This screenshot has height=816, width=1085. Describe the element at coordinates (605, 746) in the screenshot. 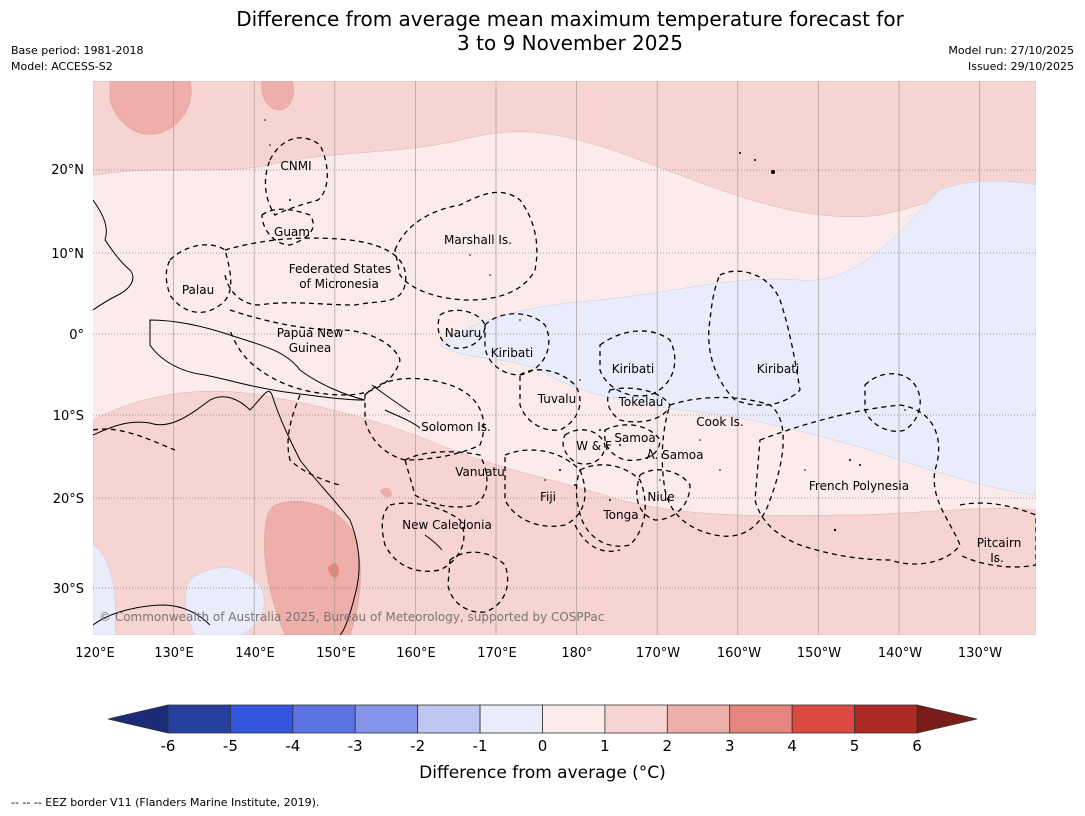

I see `colorbar-tick-label: 1` at that location.